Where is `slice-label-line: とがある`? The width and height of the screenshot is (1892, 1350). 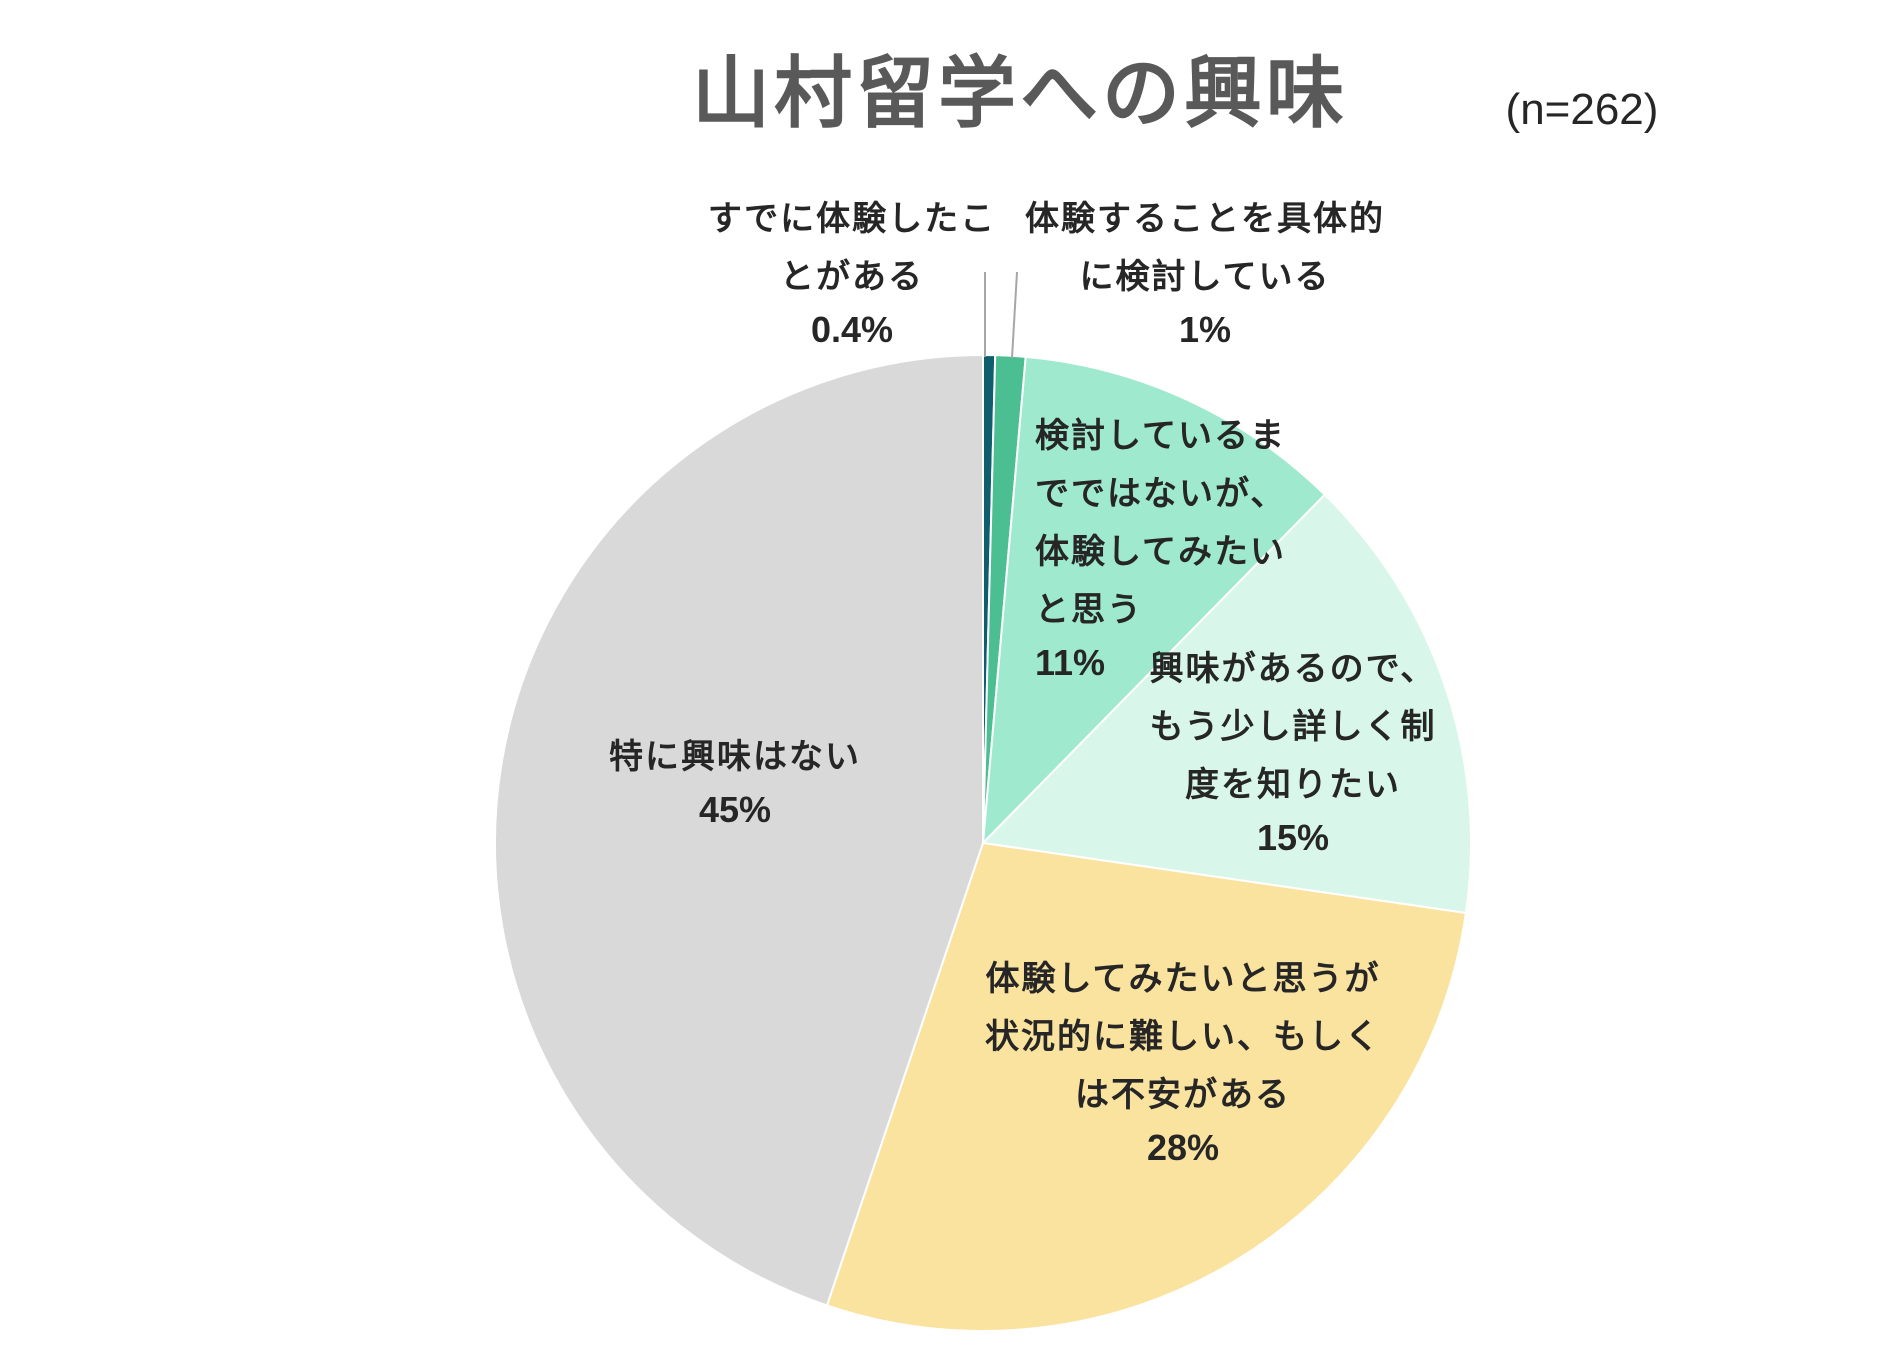 slice-label-line: とがある is located at coordinates (852, 277).